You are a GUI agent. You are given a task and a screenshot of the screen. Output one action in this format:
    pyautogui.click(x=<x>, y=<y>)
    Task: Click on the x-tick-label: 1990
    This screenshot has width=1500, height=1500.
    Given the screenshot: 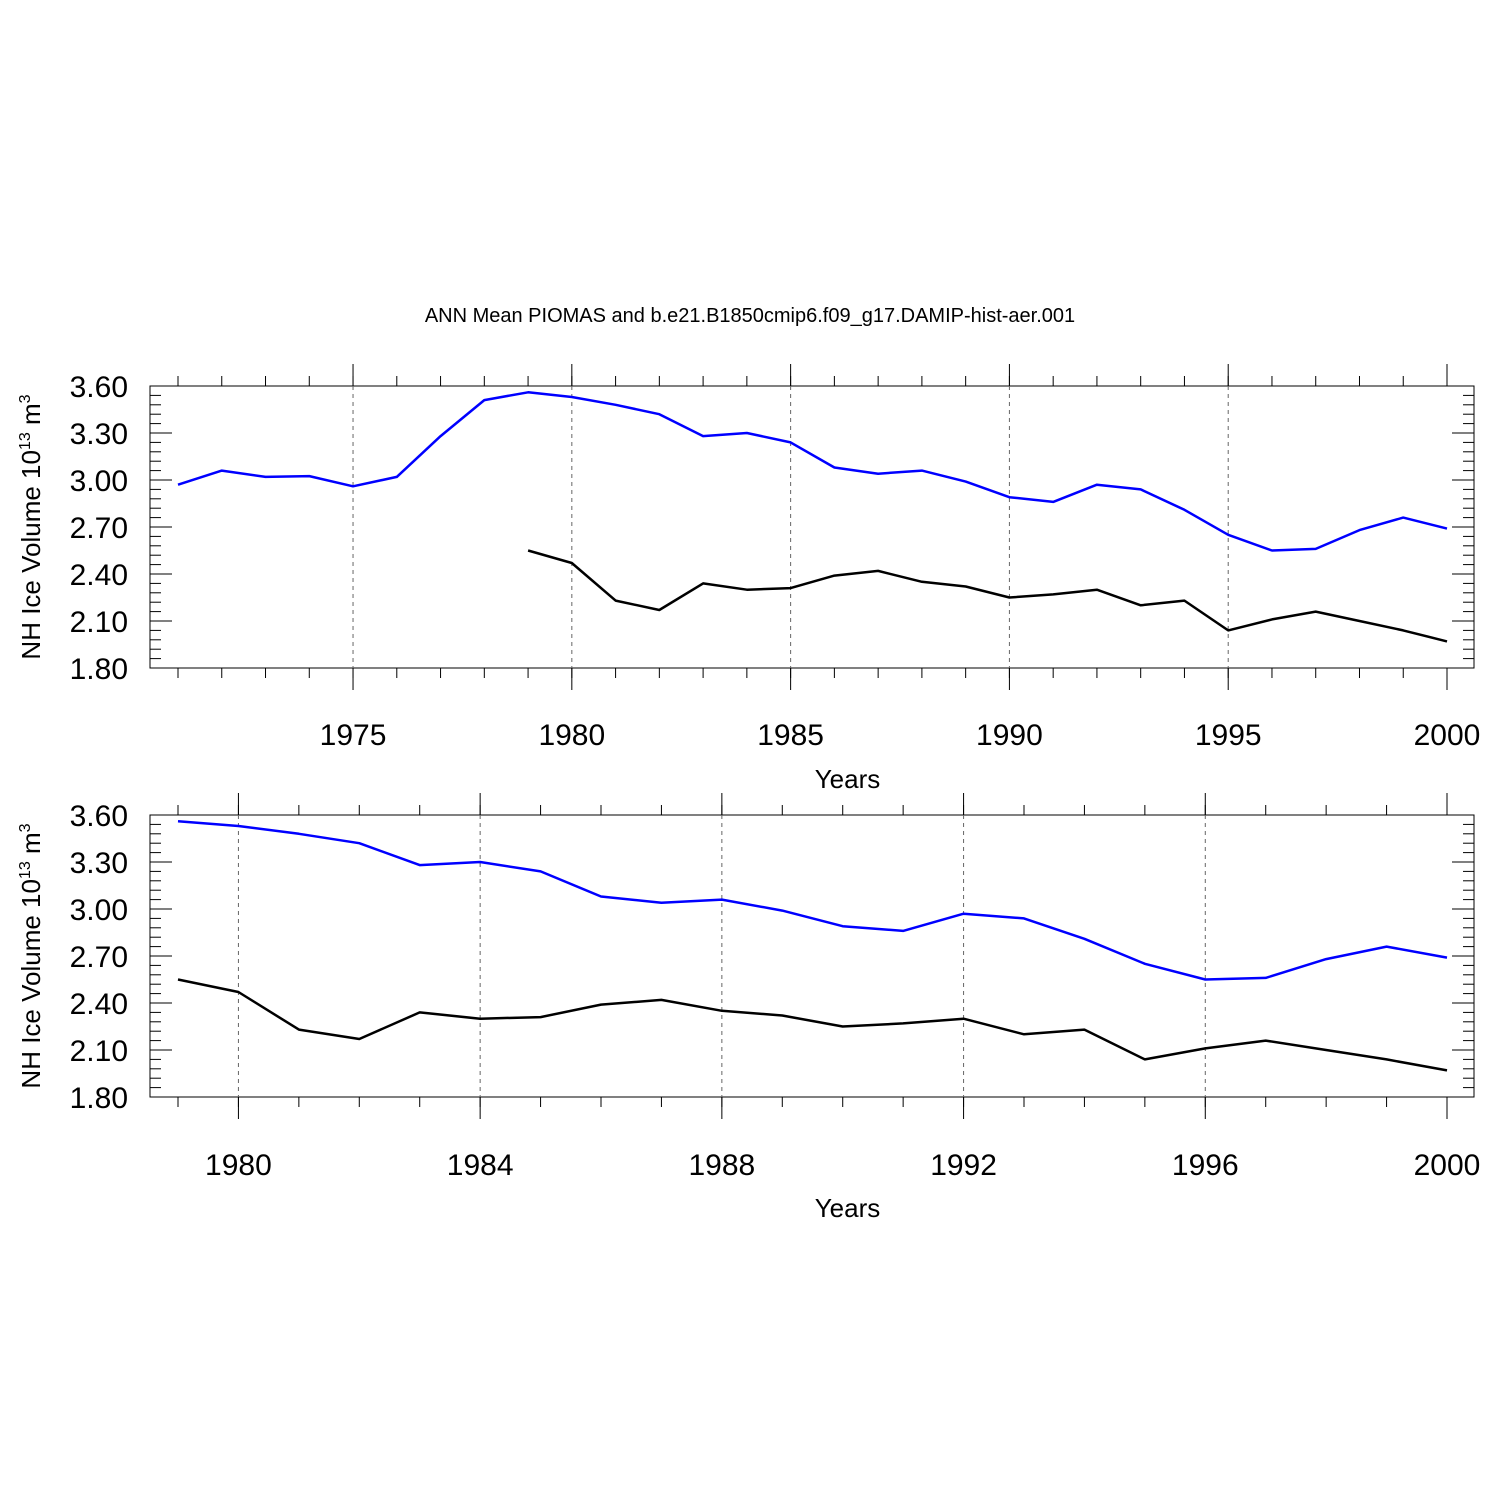 What is the action you would take?
    pyautogui.click(x=1009, y=735)
    